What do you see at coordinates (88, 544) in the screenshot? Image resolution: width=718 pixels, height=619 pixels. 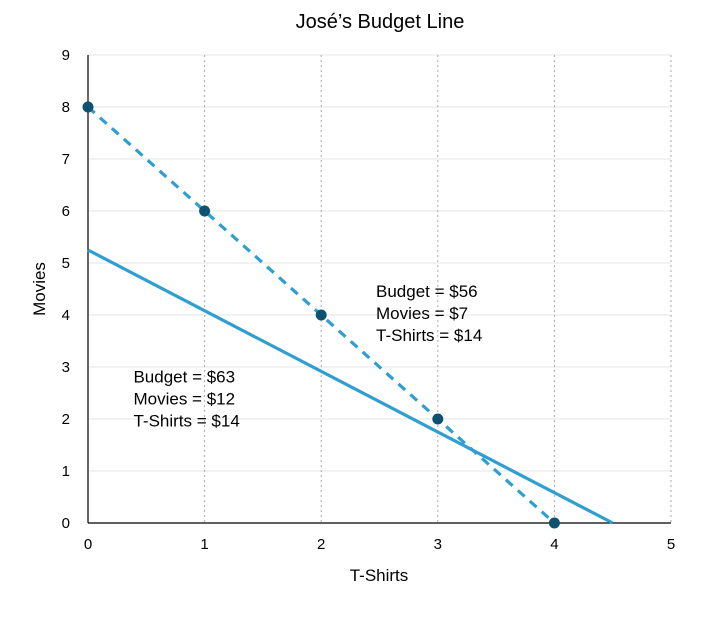 I see `x-tick-label: 0` at bounding box center [88, 544].